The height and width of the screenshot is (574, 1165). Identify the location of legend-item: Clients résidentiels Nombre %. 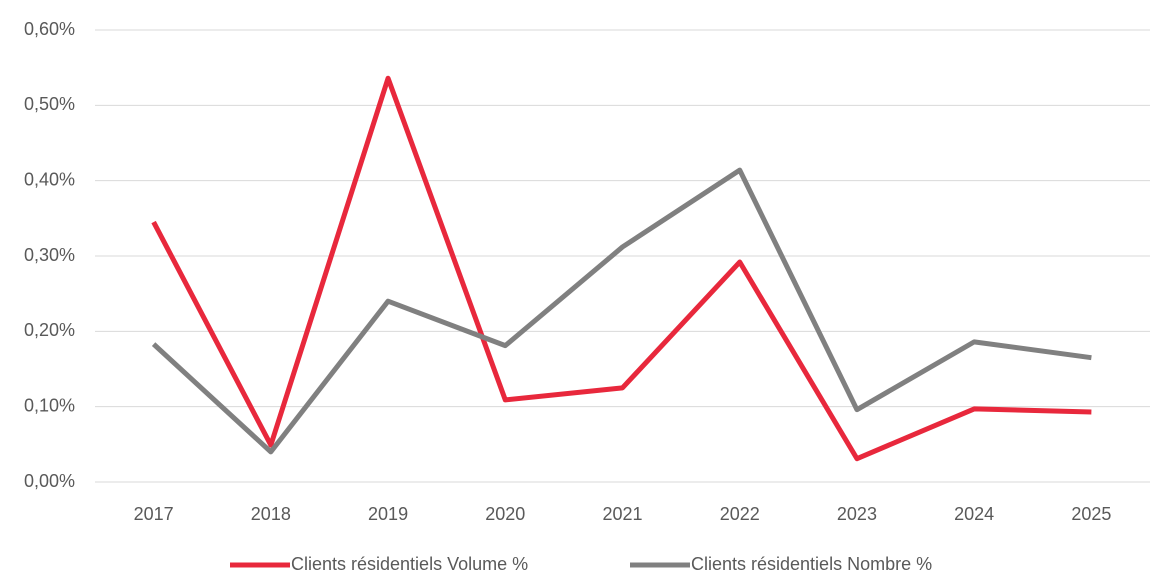
(781, 564).